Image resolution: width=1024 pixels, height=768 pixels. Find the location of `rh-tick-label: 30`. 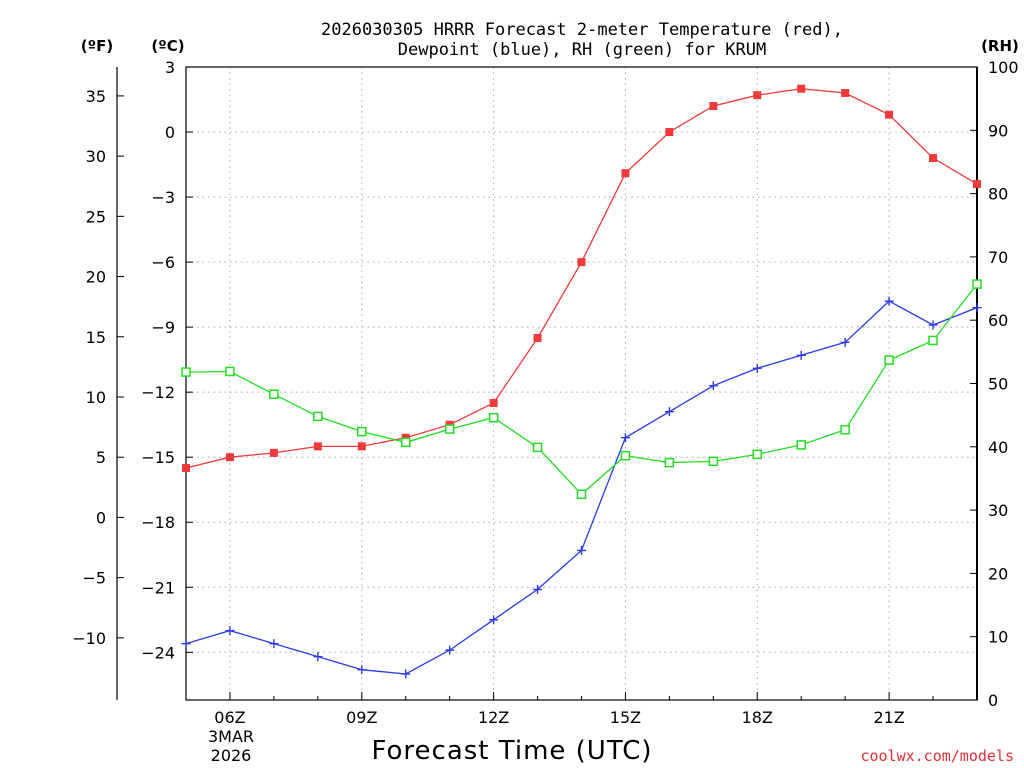

rh-tick-label: 30 is located at coordinates (998, 510).